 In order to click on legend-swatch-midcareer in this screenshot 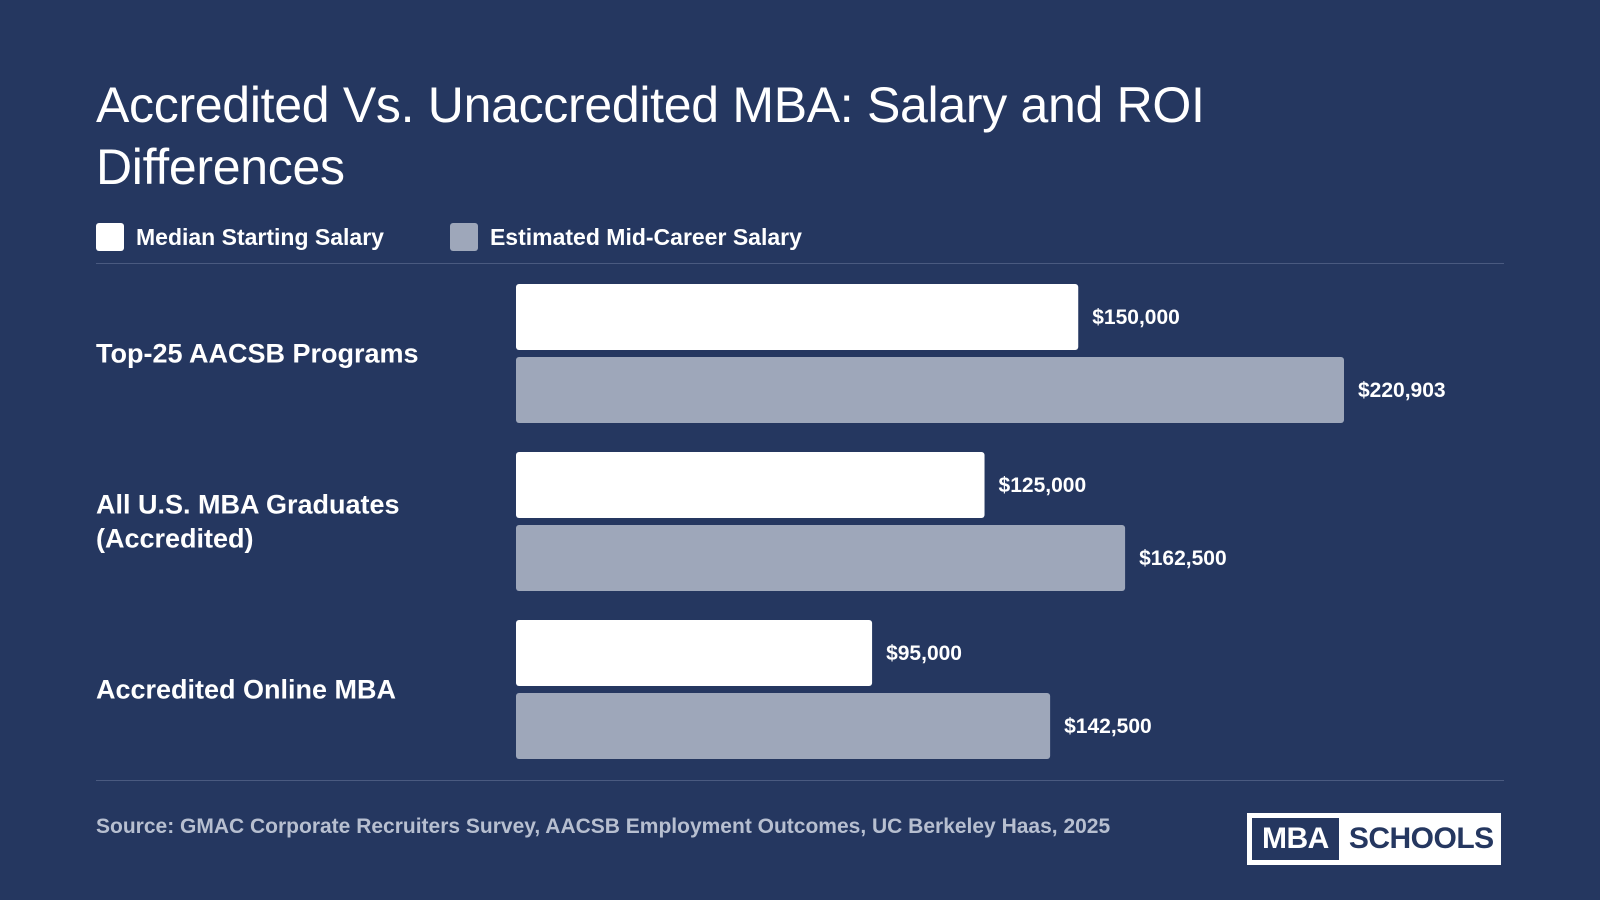, I will do `click(463, 237)`.